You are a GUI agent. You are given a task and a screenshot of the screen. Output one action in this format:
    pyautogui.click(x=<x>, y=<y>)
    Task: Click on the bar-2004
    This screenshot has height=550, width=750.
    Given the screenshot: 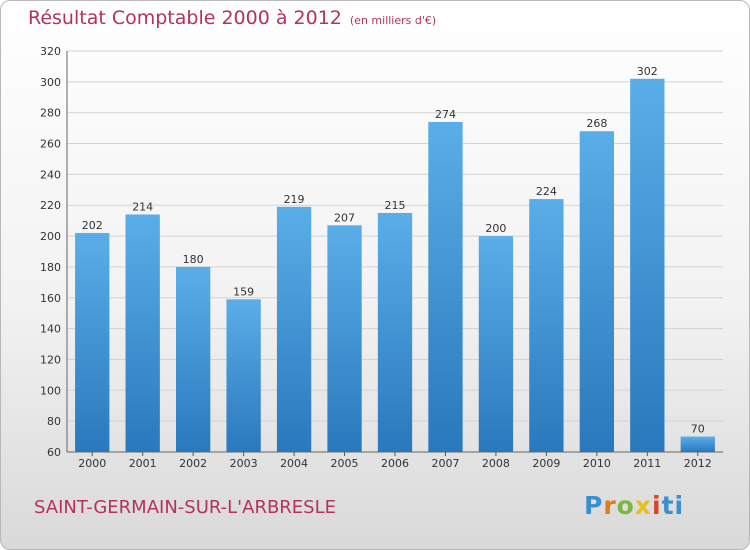 What is the action you would take?
    pyautogui.click(x=294, y=329)
    